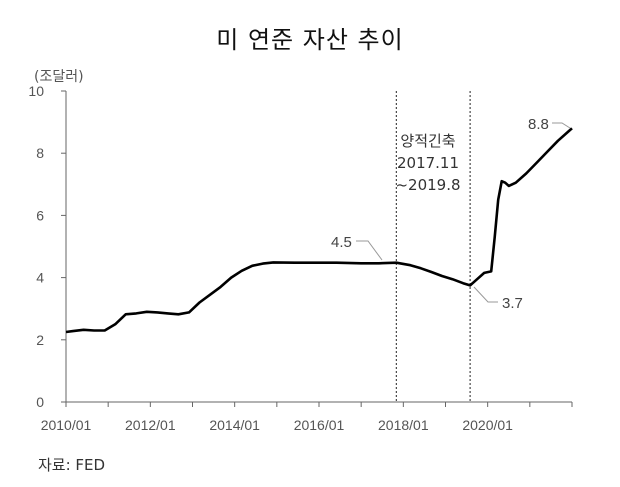 The image size is (620, 487). I want to click on callout-45-leader, so click(369, 250).